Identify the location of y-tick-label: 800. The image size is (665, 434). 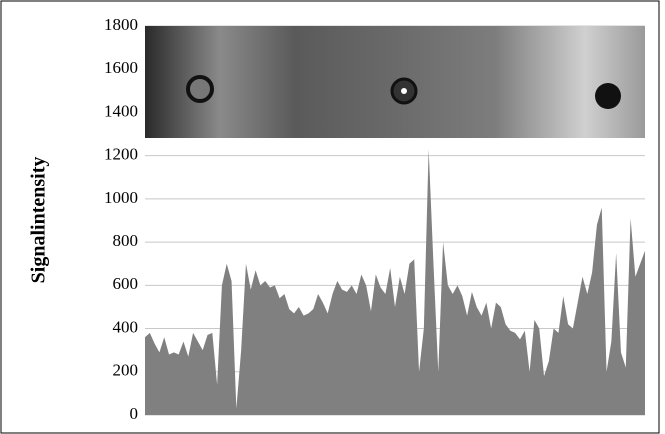
(126, 240).